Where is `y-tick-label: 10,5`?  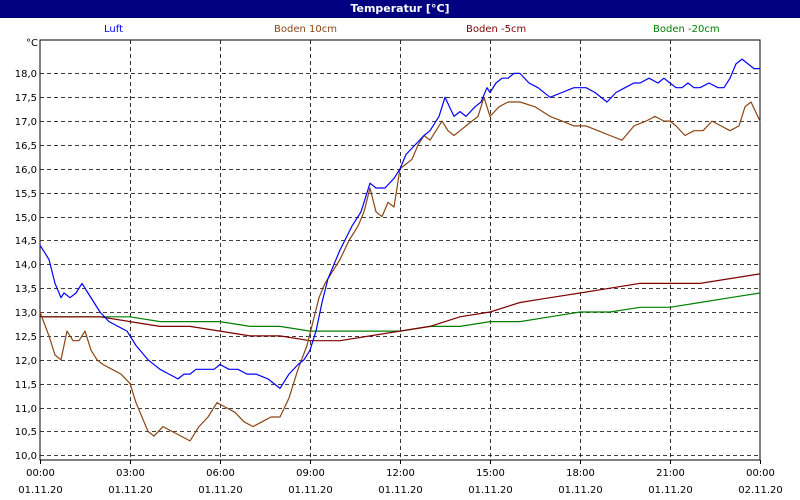 y-tick-label: 10,5 is located at coordinates (26, 432).